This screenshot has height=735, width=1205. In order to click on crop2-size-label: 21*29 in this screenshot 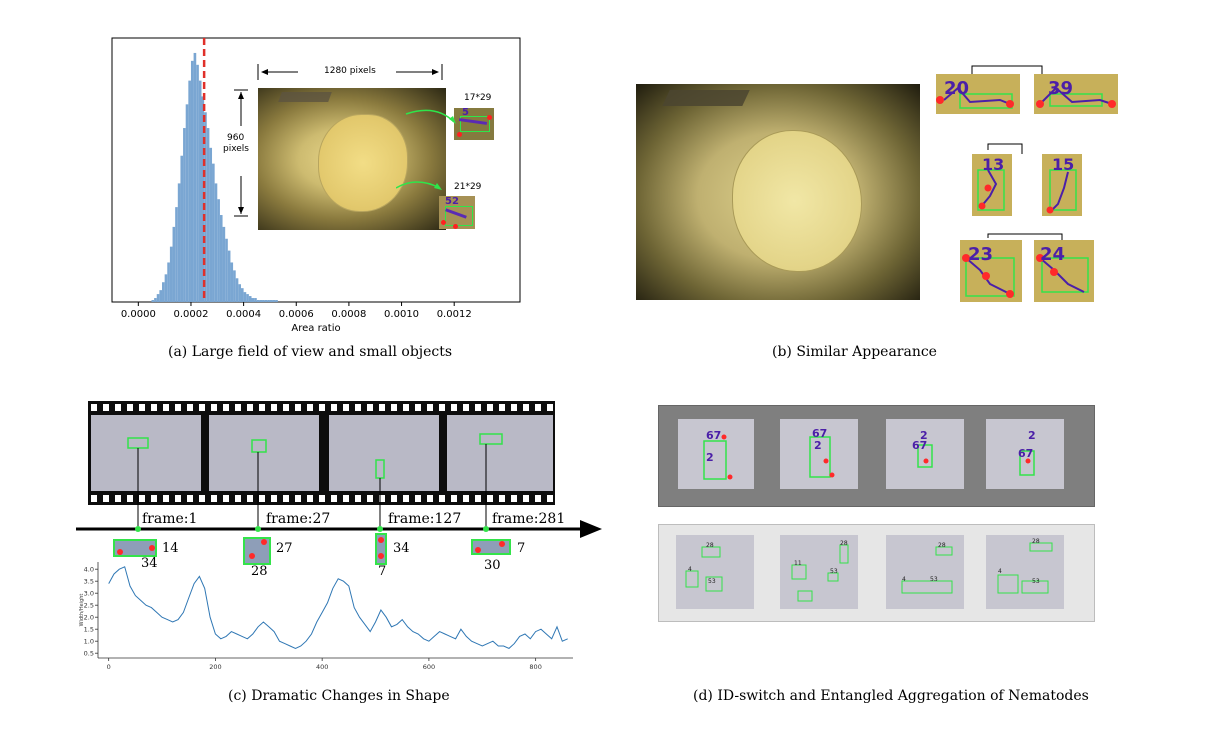, I will do `click(468, 187)`.